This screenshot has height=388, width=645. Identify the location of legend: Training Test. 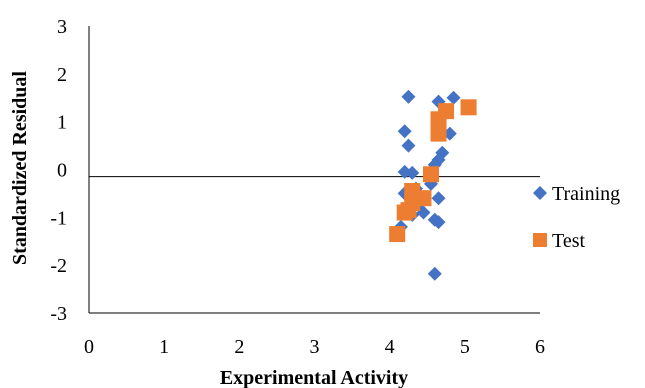
(576, 217).